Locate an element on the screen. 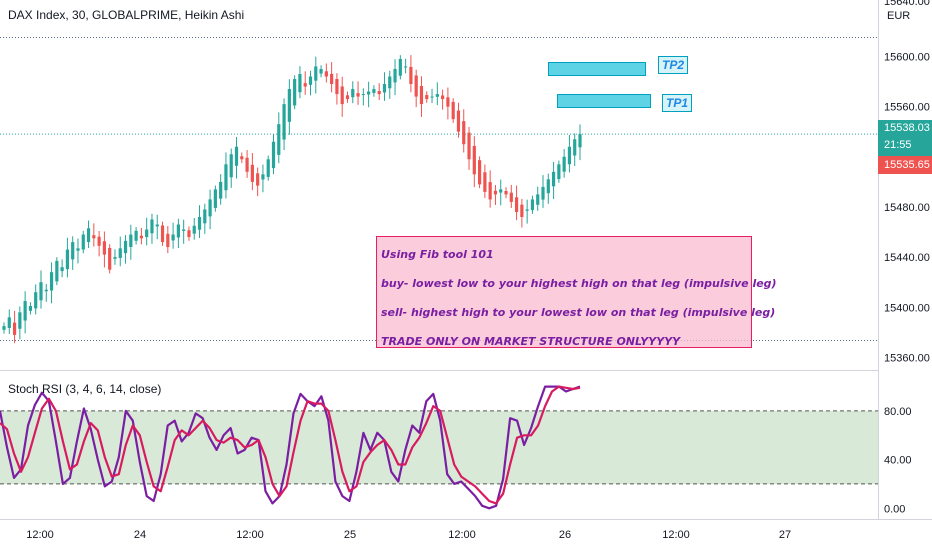 Image resolution: width=932 pixels, height=550 pixels. tp2-label: TP2 is located at coordinates (673, 65).